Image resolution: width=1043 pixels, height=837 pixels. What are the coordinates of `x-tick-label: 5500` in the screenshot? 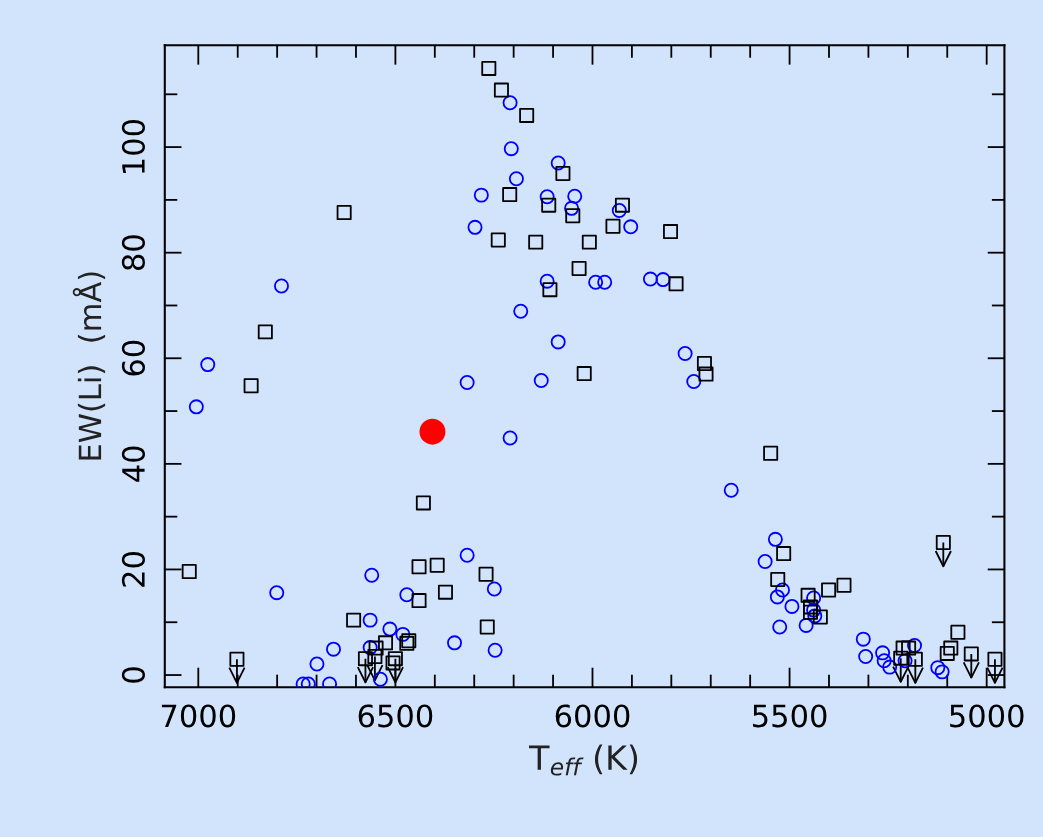 It's located at (790, 716).